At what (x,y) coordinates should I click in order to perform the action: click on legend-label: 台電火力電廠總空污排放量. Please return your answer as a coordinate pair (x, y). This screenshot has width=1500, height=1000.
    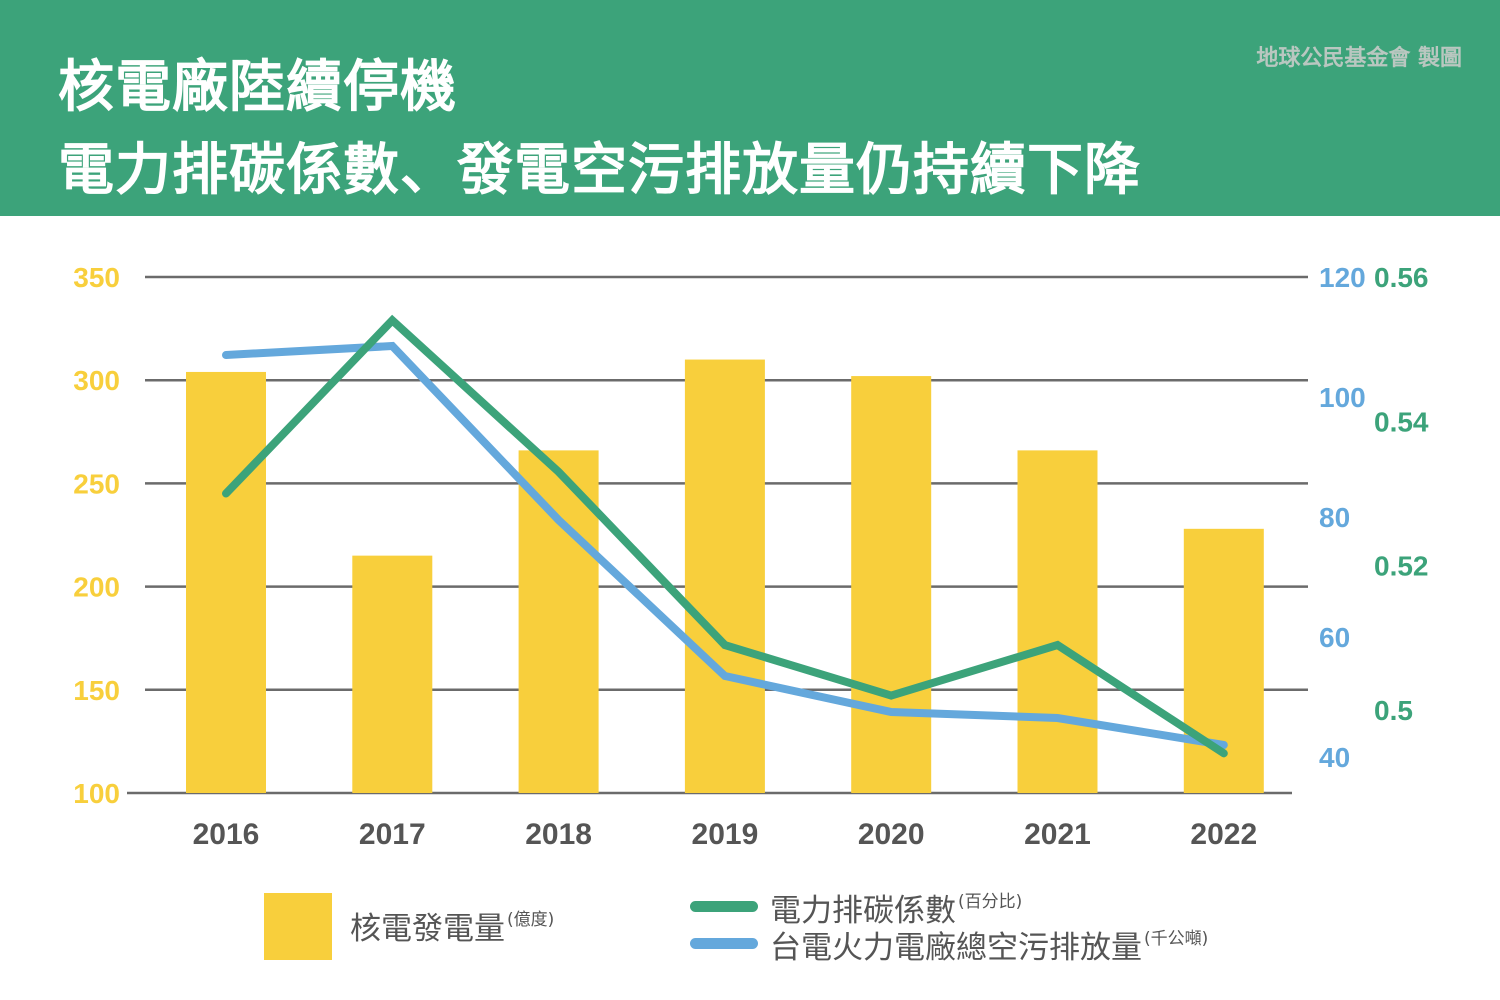
    Looking at the image, I should click on (956, 948).